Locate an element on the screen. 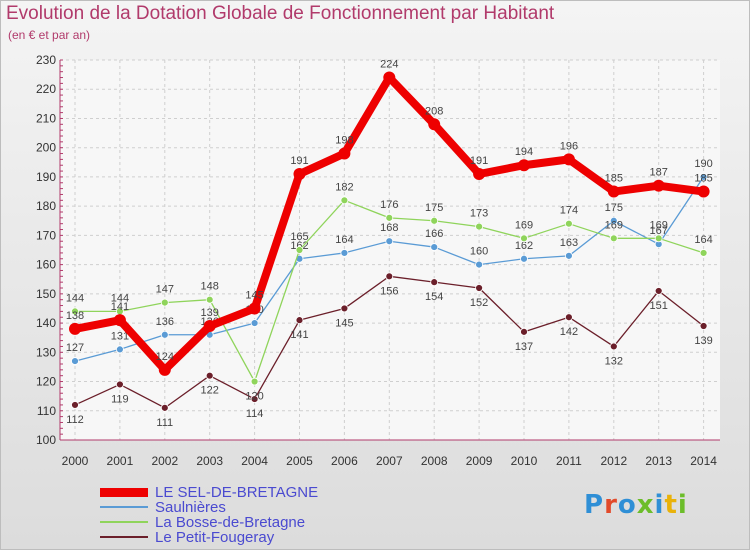  x-tick-label: 2010 is located at coordinates (524, 461).